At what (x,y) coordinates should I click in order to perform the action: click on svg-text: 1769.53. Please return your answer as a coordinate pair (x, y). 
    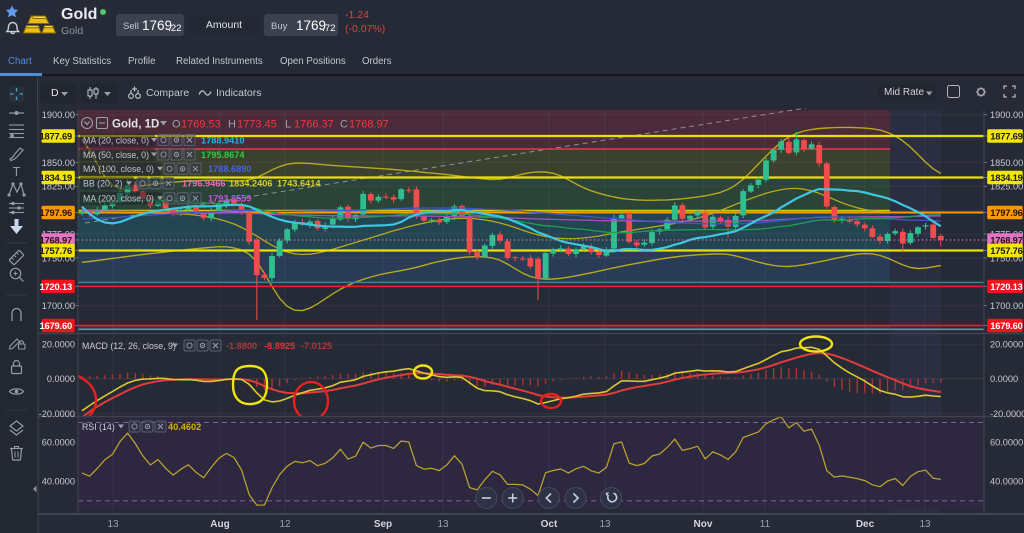
    Looking at the image, I should click on (201, 125).